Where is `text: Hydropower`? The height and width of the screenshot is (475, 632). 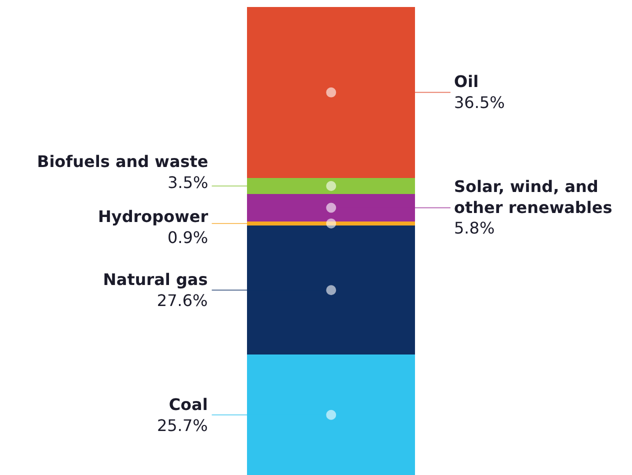 text: Hydropower is located at coordinates (153, 216).